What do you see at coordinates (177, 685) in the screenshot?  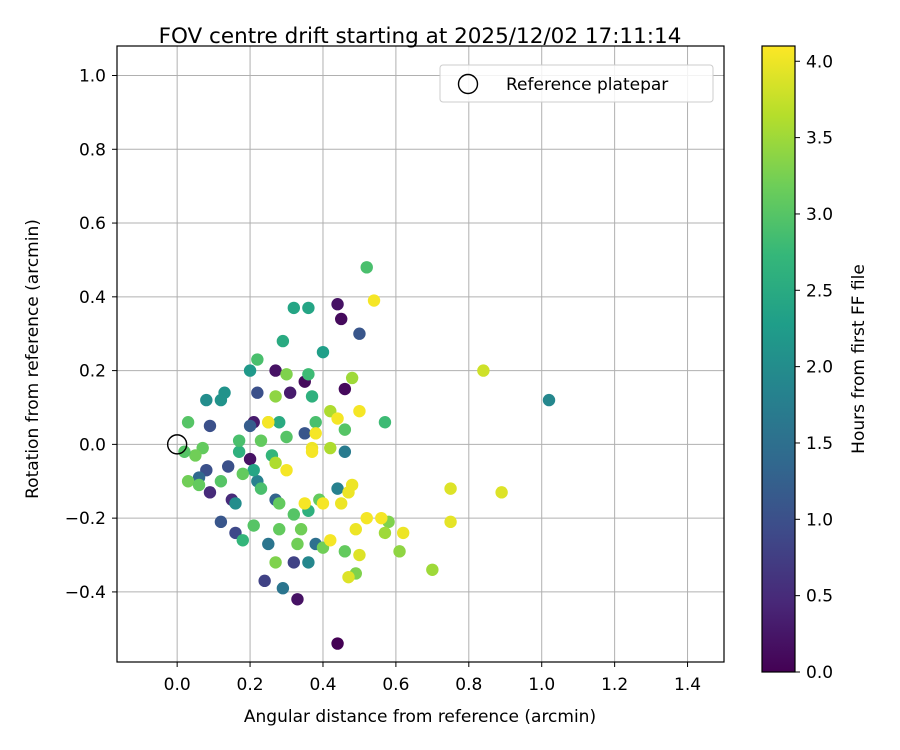 I see `x-tick-label: 0.0` at bounding box center [177, 685].